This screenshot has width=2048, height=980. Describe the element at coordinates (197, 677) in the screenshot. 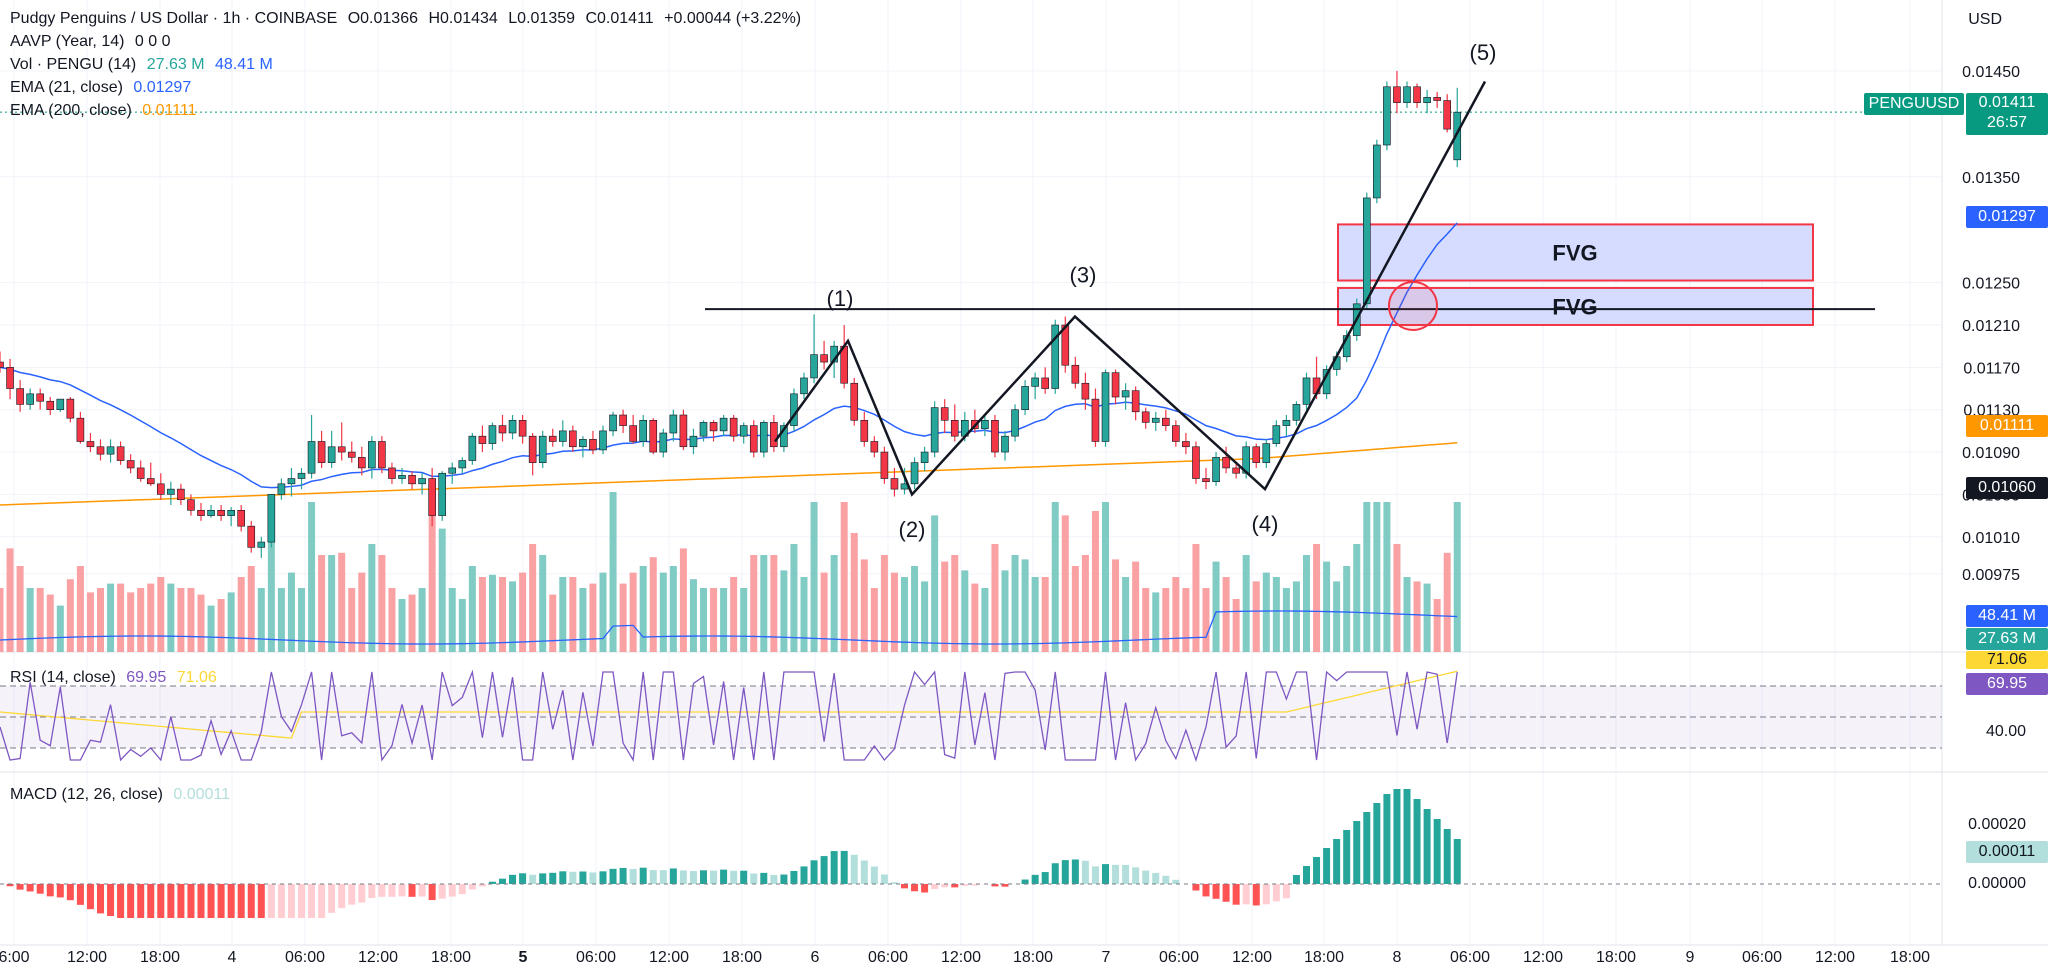

I see `rsi-ma-value: 71.06` at that location.